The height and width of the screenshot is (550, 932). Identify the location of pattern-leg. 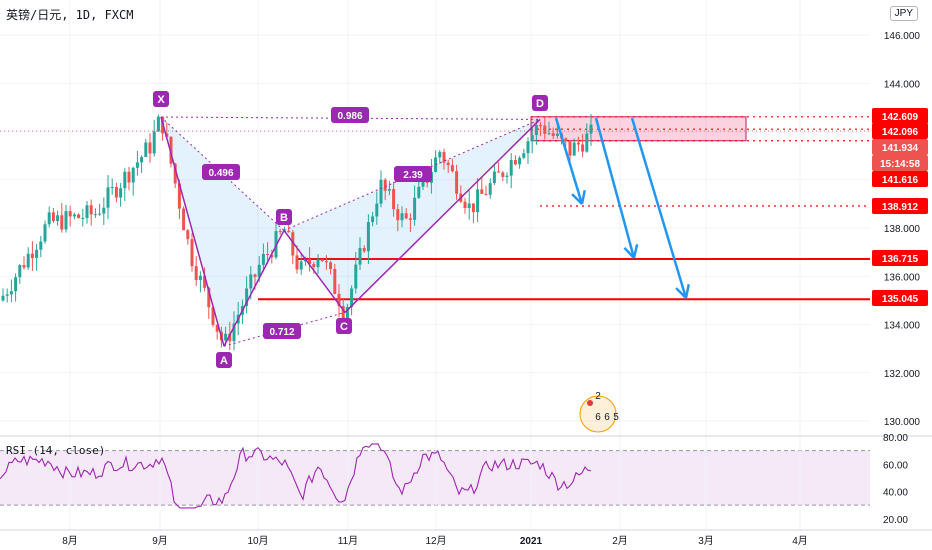
(442, 215).